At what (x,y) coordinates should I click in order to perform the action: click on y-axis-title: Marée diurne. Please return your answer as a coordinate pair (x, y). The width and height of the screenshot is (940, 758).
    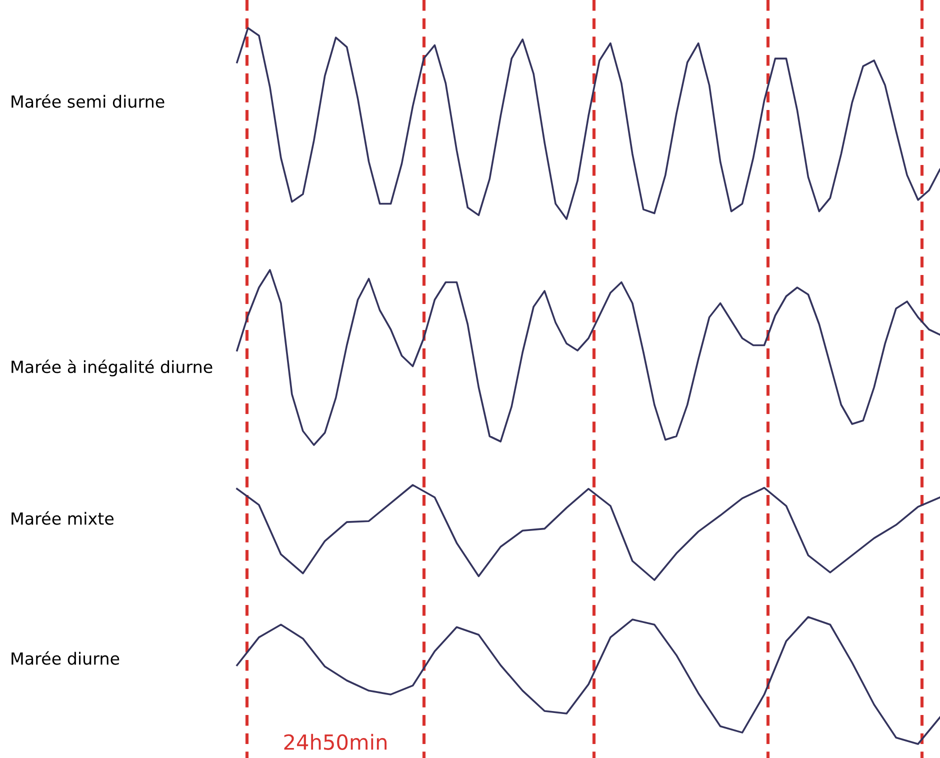
    Looking at the image, I should click on (66, 658).